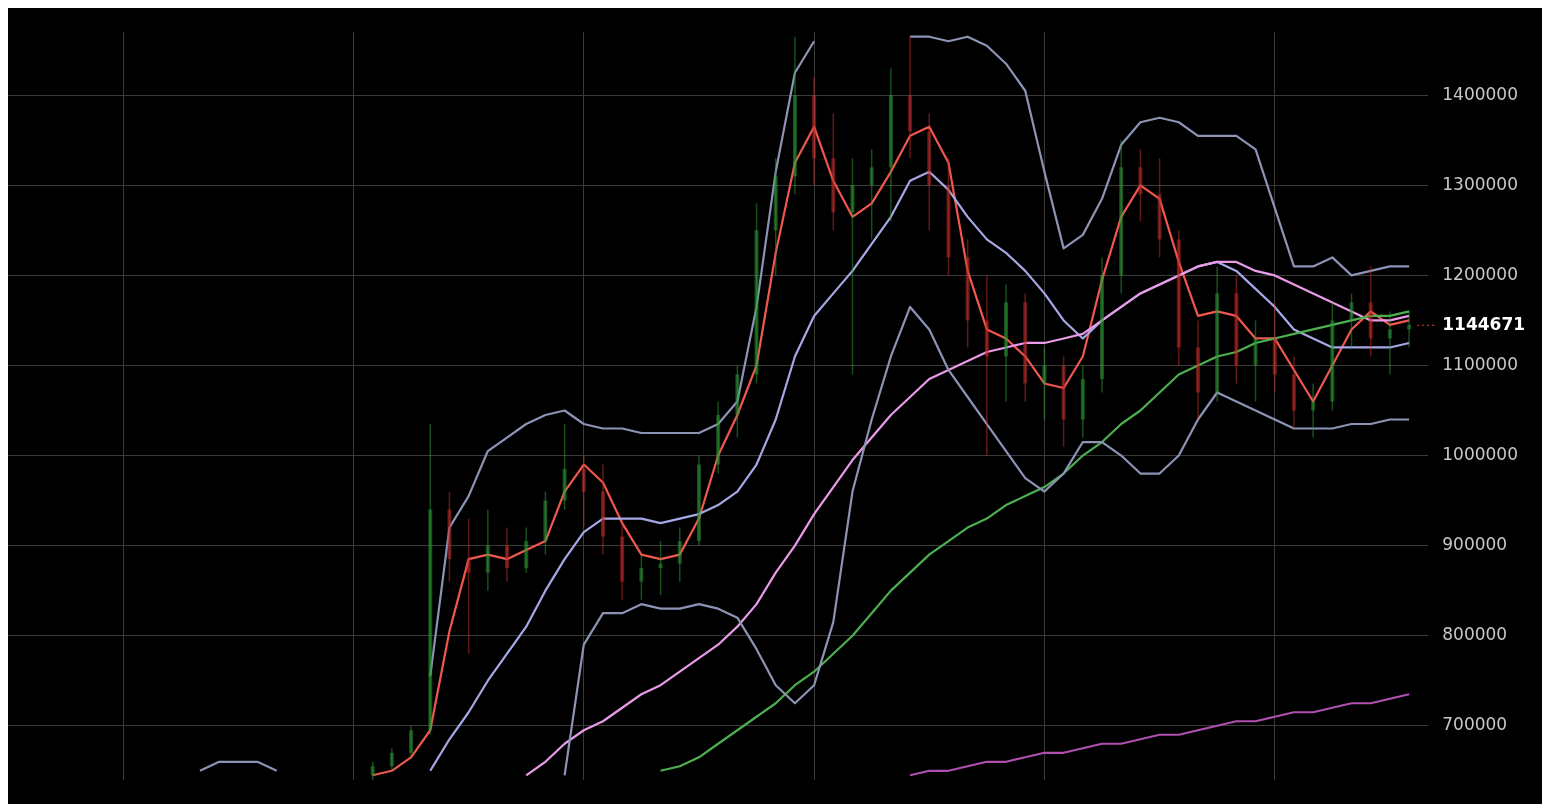  Describe the element at coordinates (1480, 183) in the screenshot. I see `y-tick-label: 1300000` at that location.